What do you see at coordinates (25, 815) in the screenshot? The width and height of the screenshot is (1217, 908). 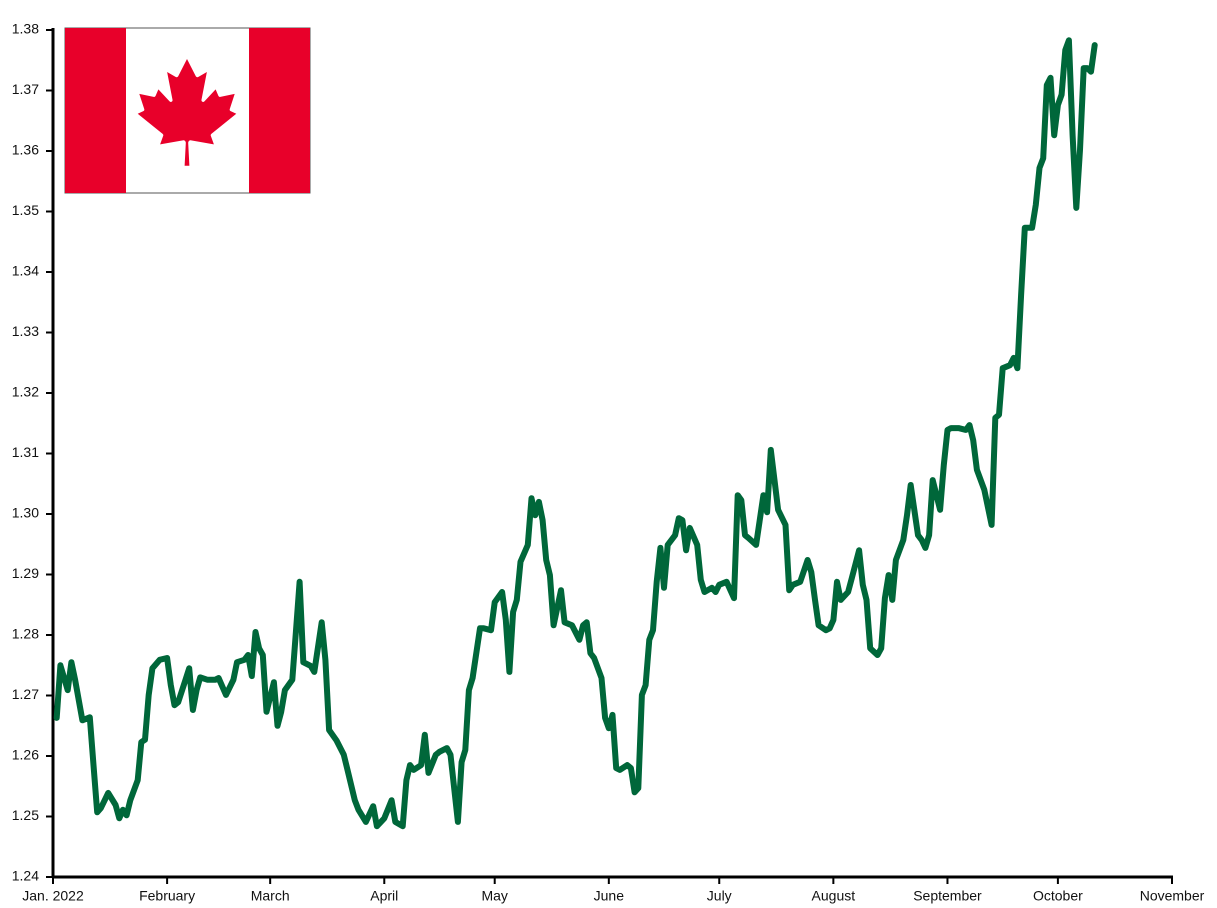 I see `y-tick-label: 1.25` at bounding box center [25, 815].